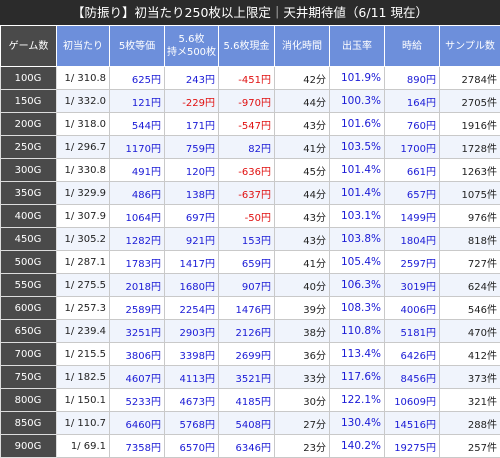 This screenshot has width=500, height=458. Describe the element at coordinates (302, 446) in the screenshot. I see `time-cell: 23分` at that location.